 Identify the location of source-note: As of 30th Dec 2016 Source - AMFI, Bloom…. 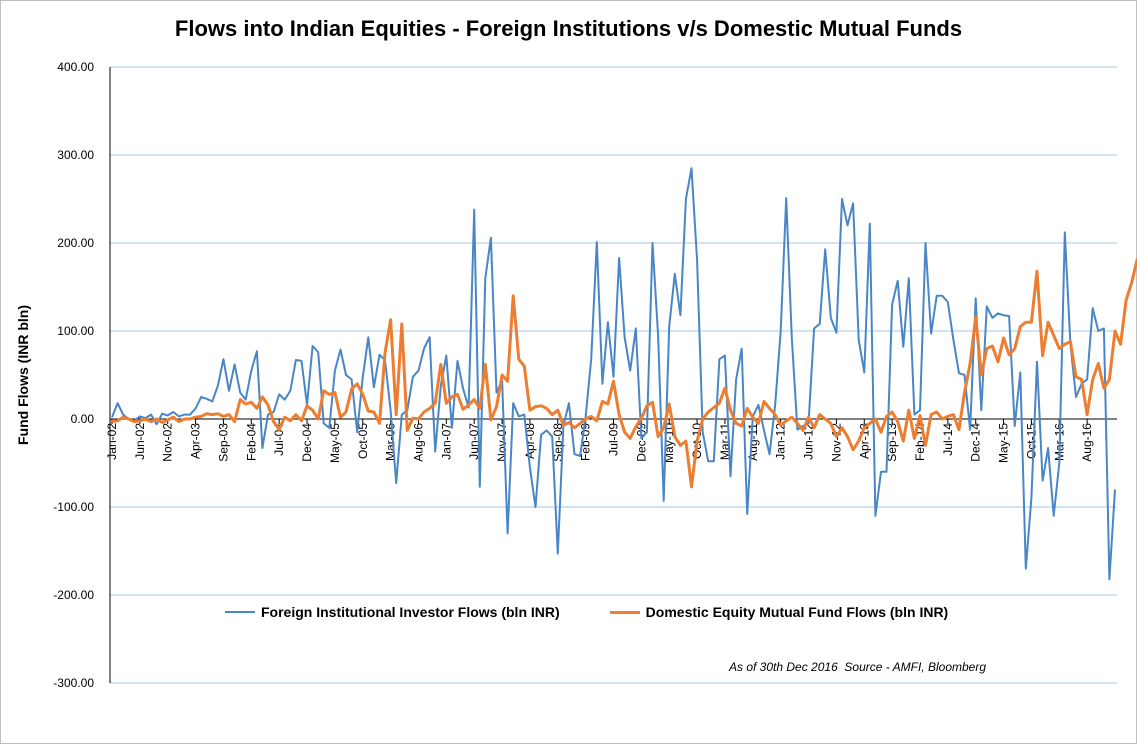
(858, 667).